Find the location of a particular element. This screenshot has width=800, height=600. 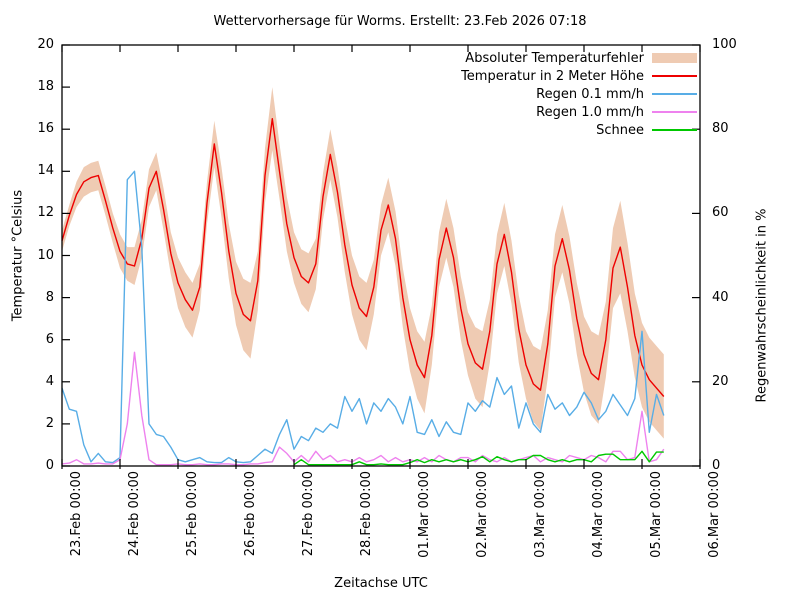

left-tick-label: 18 is located at coordinates (45, 87).